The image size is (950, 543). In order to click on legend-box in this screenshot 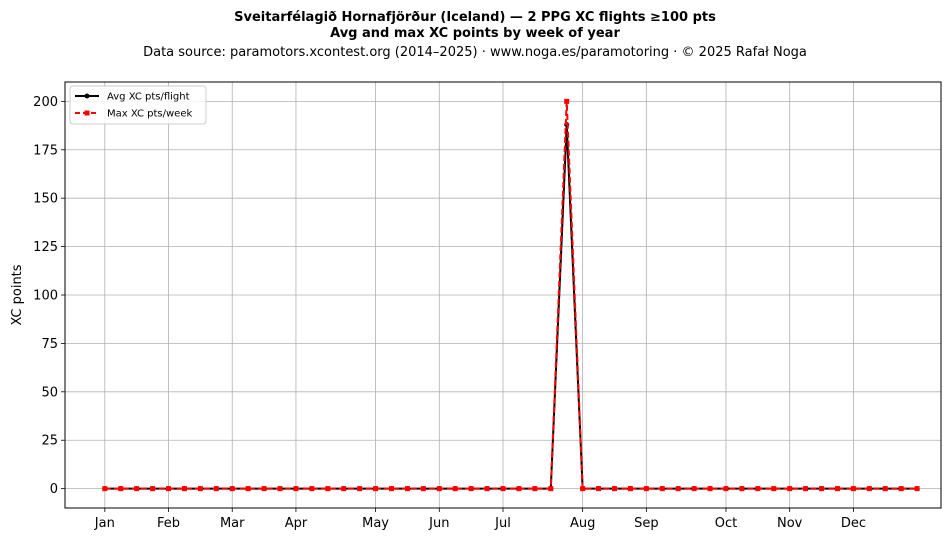, I will do `click(138, 105)`.